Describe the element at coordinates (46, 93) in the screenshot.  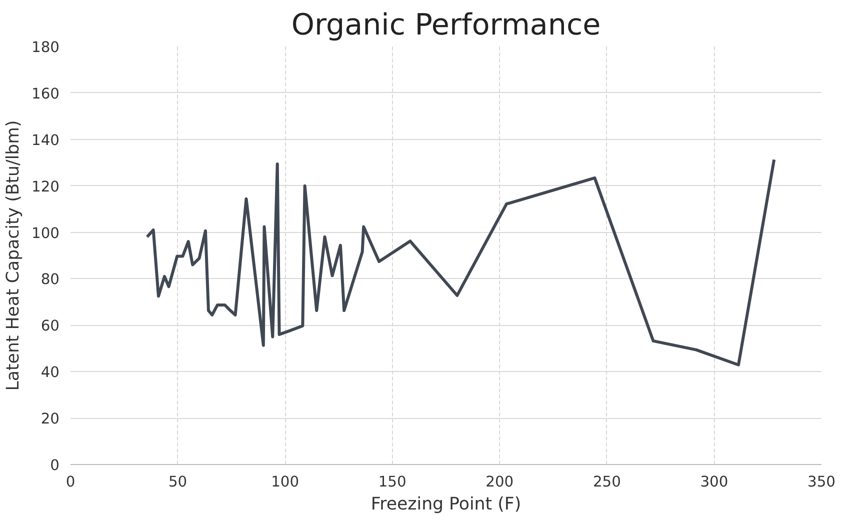
I see `y-tick-label: 160` at that location.